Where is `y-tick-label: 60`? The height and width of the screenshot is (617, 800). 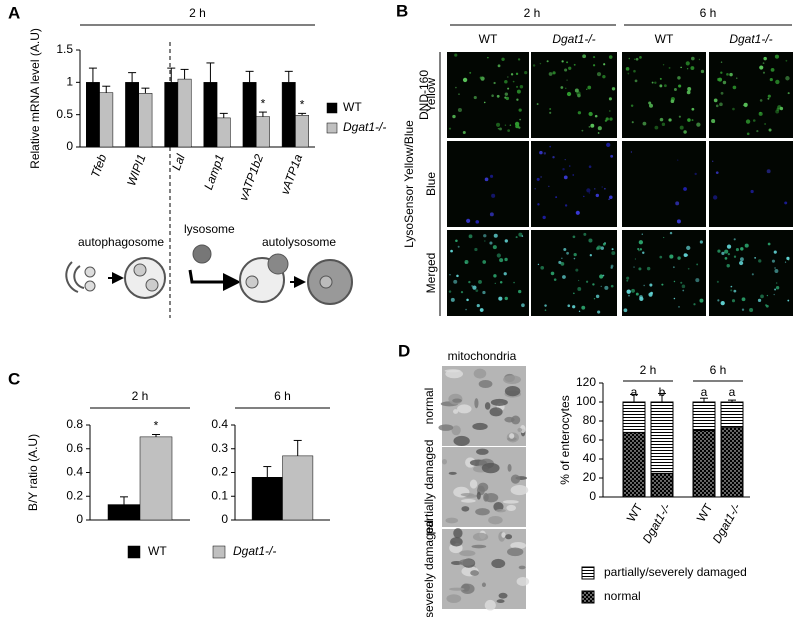
y-tick-label: 60 is located at coordinates (590, 439).